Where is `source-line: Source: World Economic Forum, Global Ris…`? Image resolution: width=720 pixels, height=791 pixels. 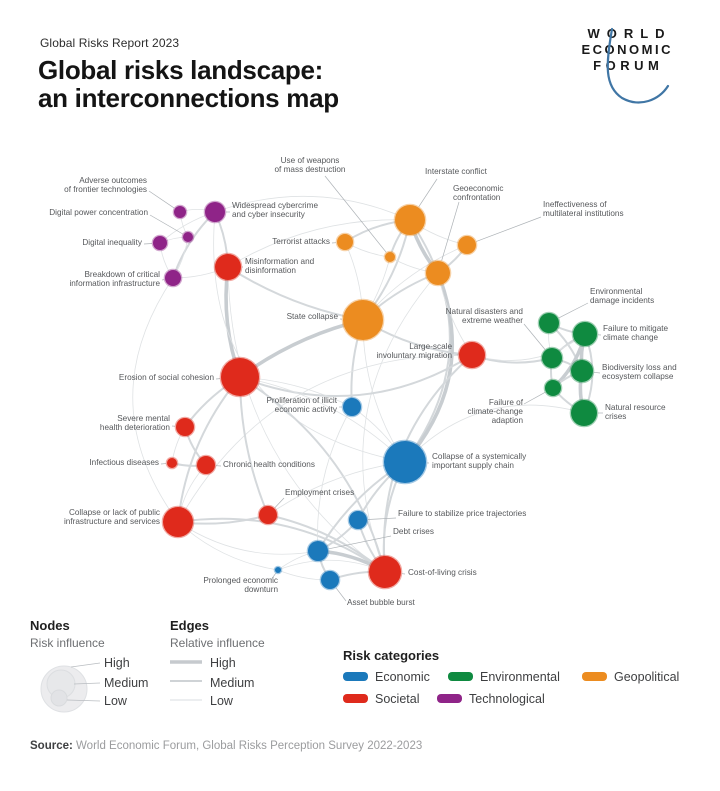 source-line: Source: World Economic Forum, Global Ris… is located at coordinates (226, 746).